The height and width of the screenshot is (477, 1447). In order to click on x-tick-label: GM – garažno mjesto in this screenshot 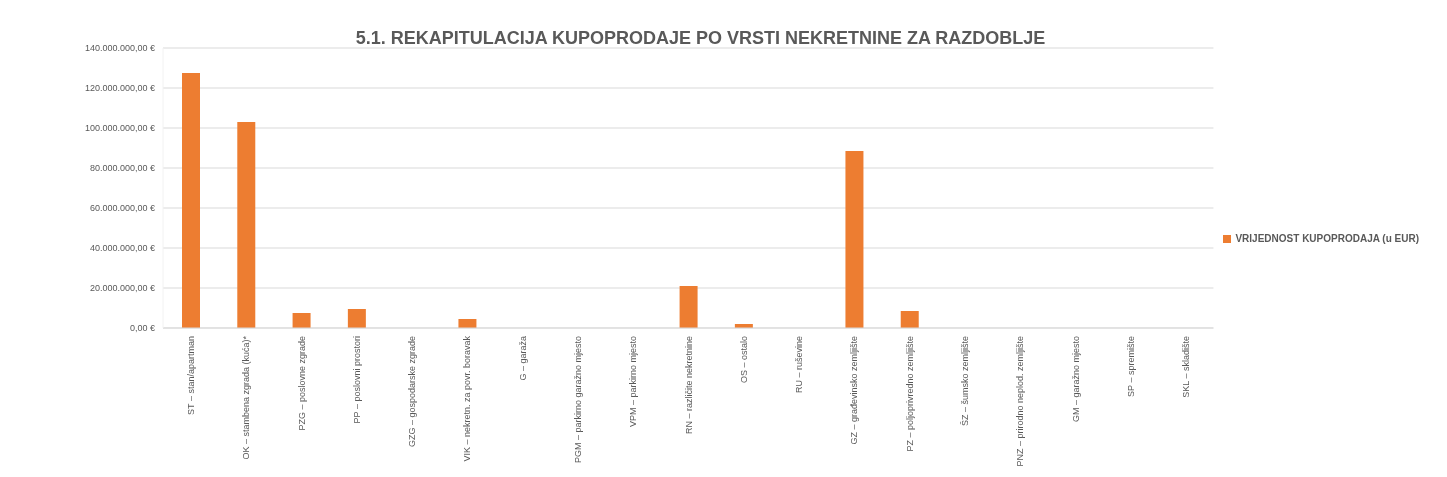, I will do `click(1075, 379)`.